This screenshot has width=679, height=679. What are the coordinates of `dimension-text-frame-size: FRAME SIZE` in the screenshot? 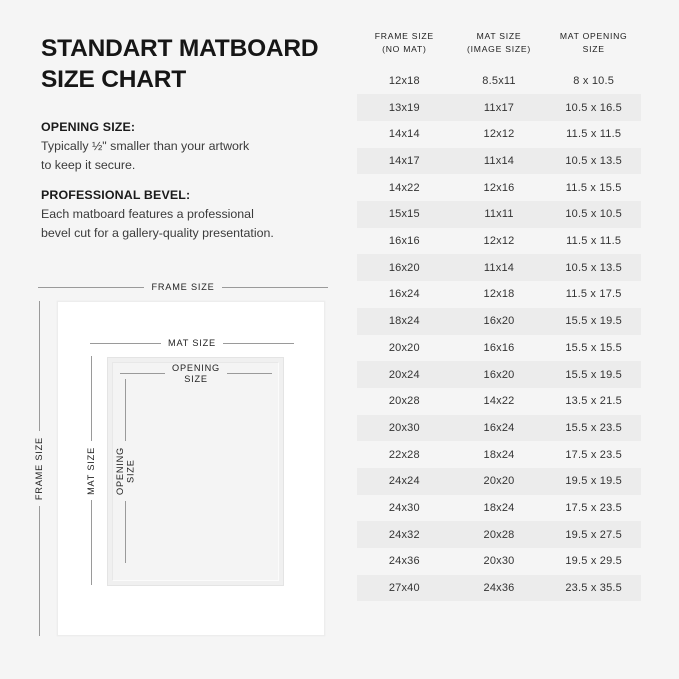 It's located at (183, 287).